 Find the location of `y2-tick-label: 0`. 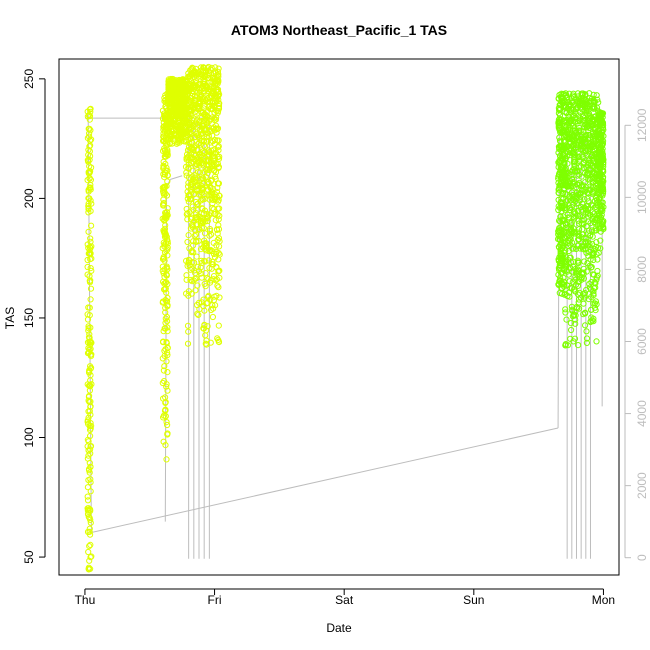

y2-tick-label: 0 is located at coordinates (642, 557).